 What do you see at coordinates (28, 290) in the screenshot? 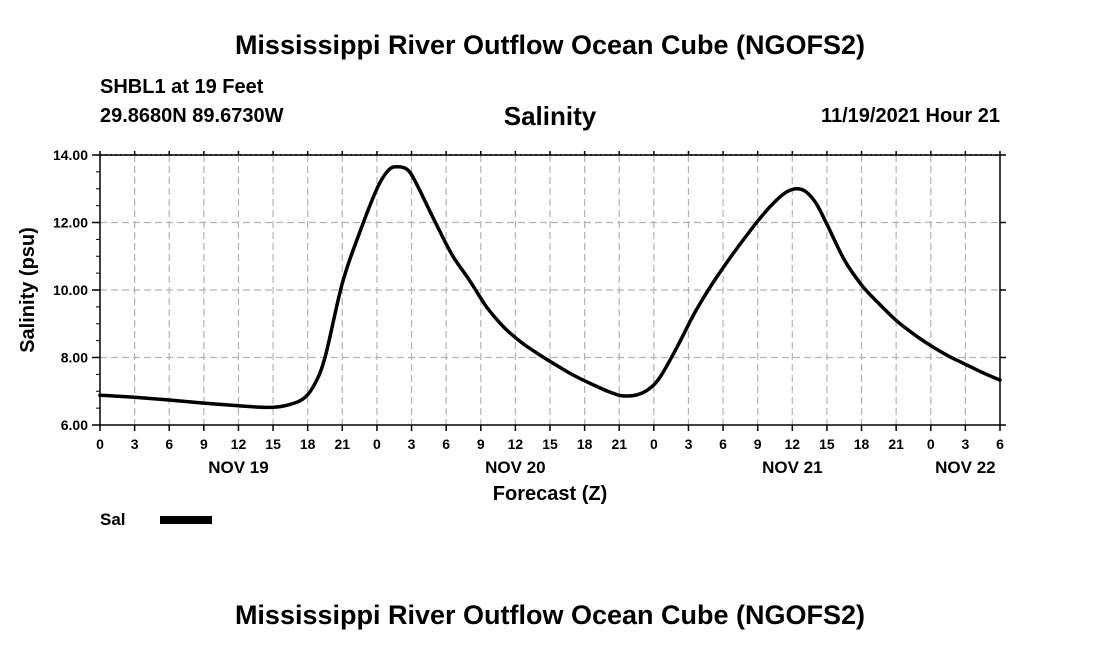
I see `y-axis-label: Salinity (psu)` at bounding box center [28, 290].